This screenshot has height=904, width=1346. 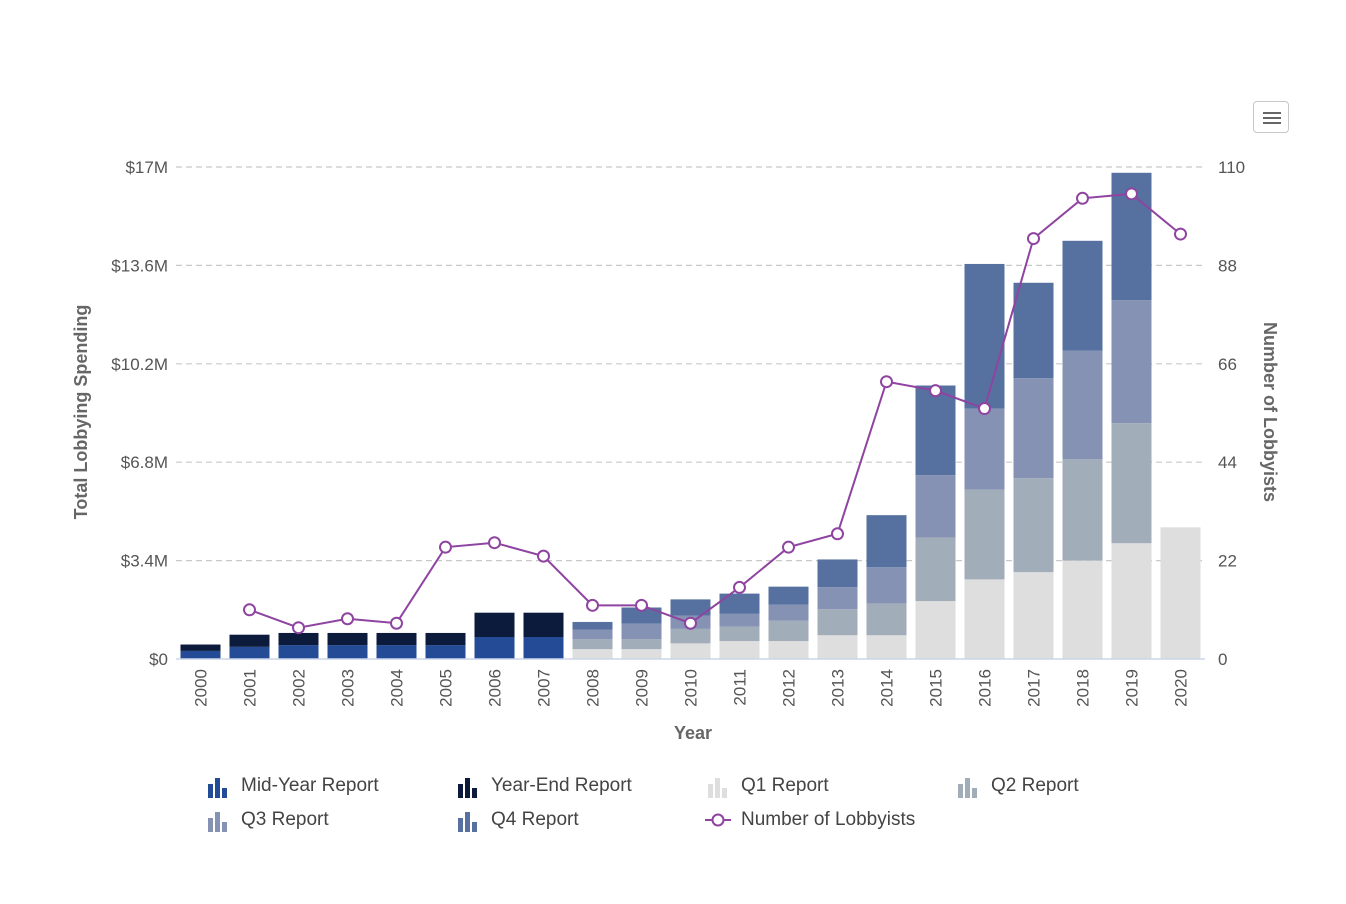 What do you see at coordinates (1271, 117) in the screenshot?
I see `hamburger-menu-icon` at bounding box center [1271, 117].